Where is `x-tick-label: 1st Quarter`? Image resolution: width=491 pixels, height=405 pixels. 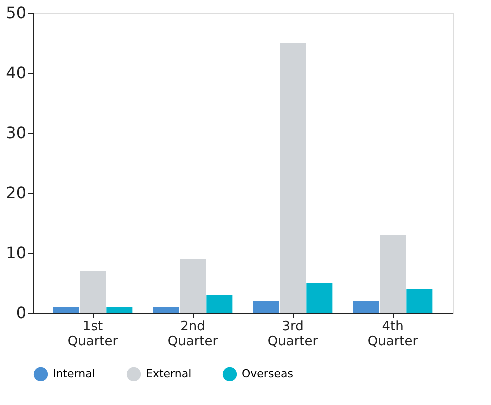
x-tick-label: 1st Quarter is located at coordinates (93, 335).